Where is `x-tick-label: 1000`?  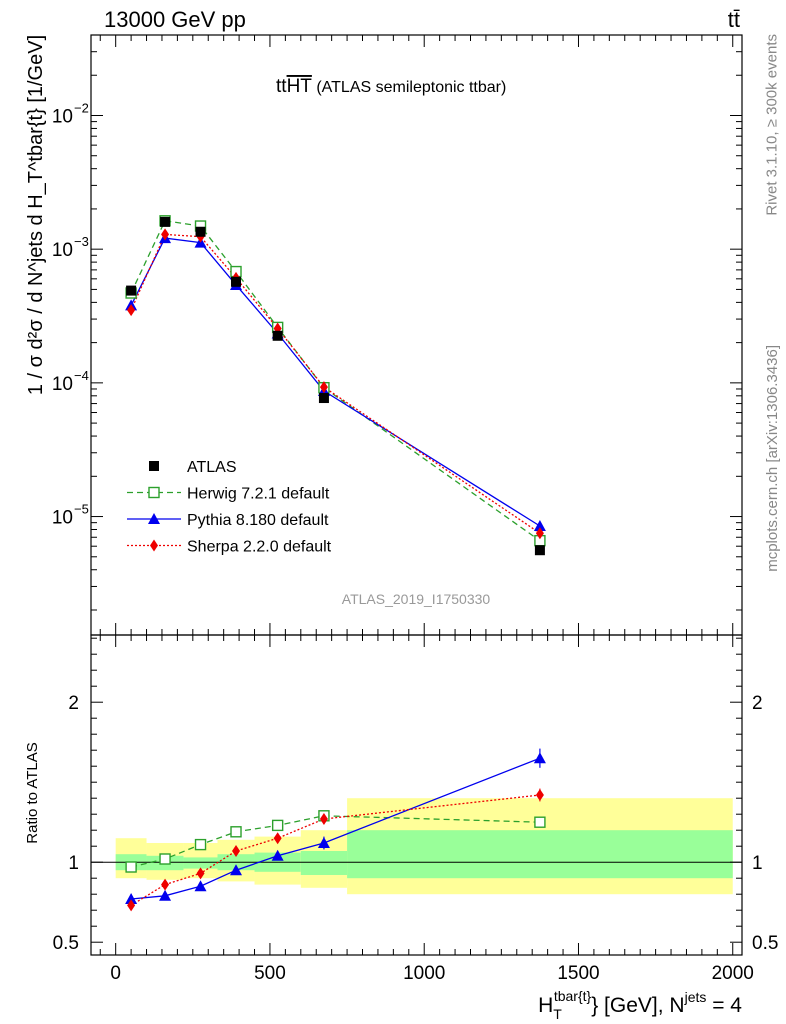 x-tick-label: 1000 is located at coordinates (424, 973).